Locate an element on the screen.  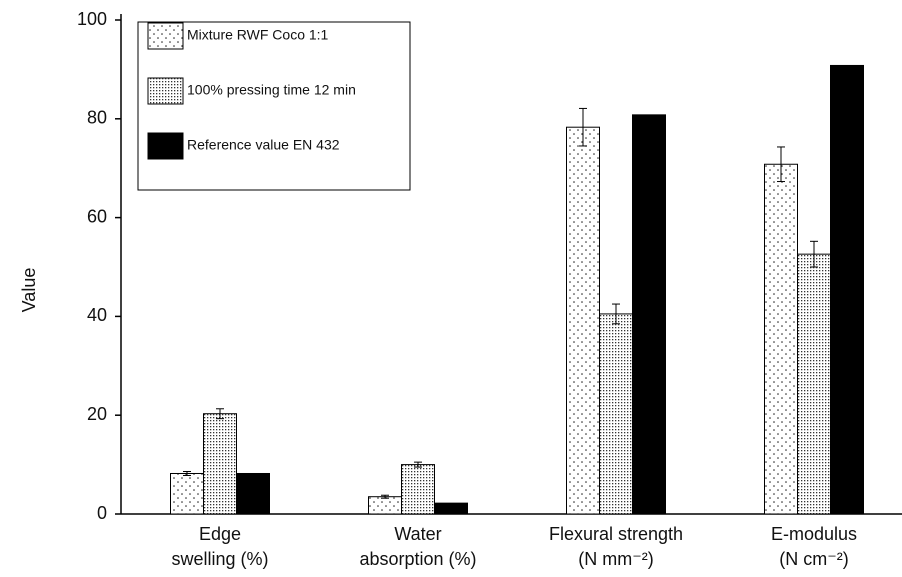
legend-label: Mixture RWF Coco 1:1 is located at coordinates (258, 35).